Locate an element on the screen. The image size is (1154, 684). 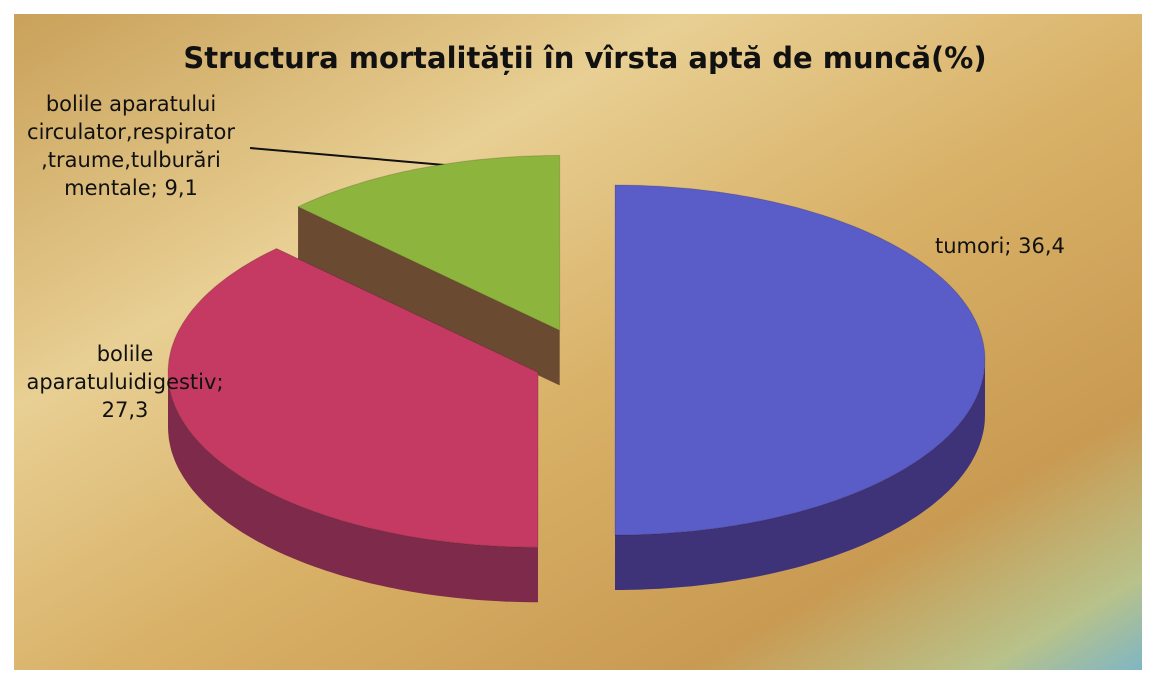
data-label: tumori; 36,4 is located at coordinates (1000, 246).